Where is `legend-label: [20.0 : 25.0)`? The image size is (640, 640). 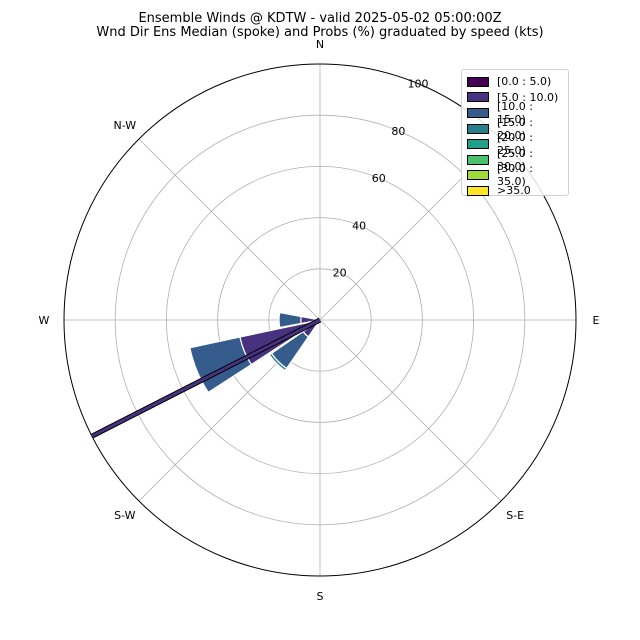
legend-label: [20.0 : 25.0) is located at coordinates (515, 144).